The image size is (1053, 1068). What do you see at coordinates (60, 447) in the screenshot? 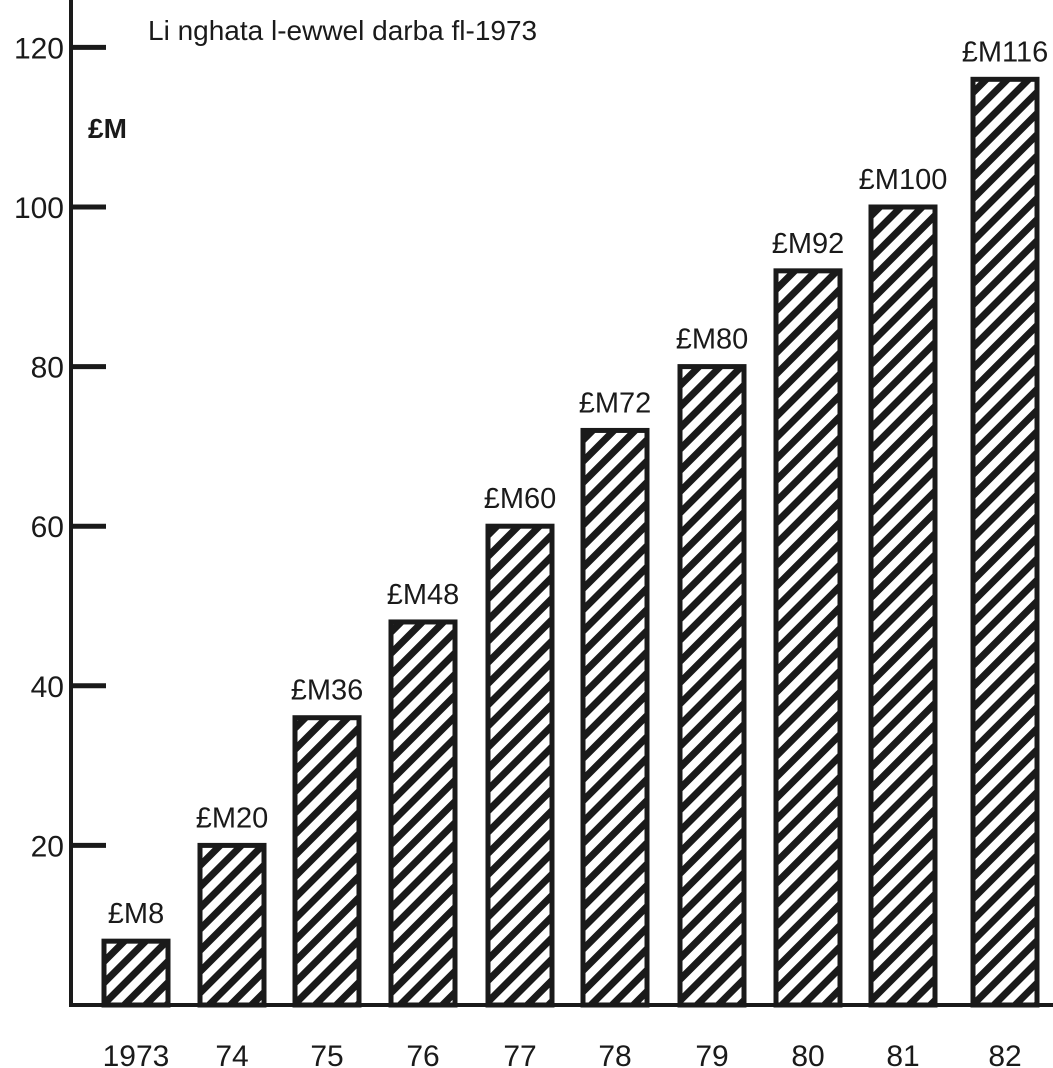
I see `y-axis-ticks: 20 40 60 80 100 120` at bounding box center [60, 447].